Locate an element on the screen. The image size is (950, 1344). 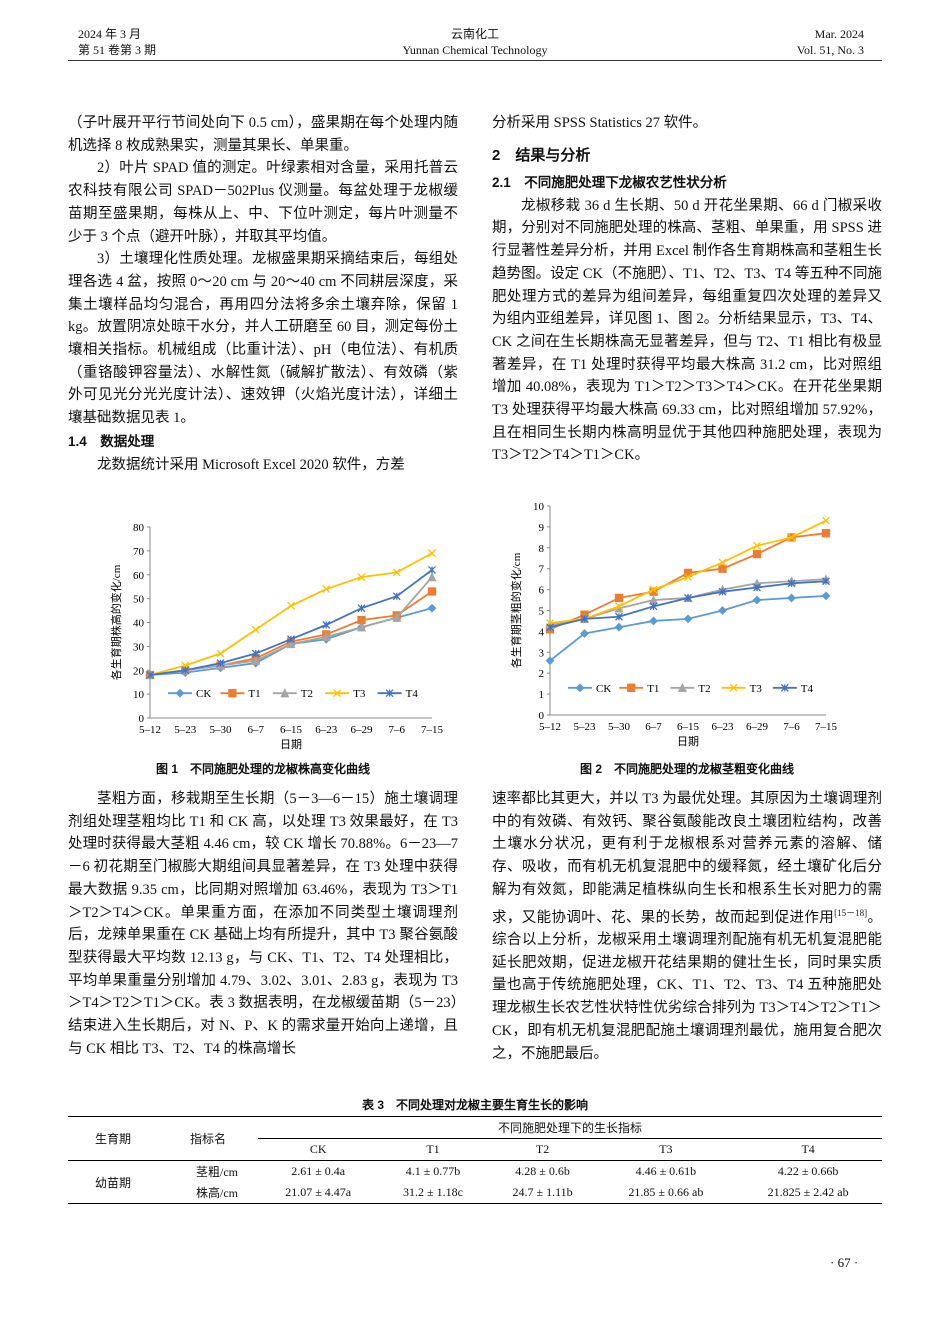
x-tick-label: 7–15 is located at coordinates (432, 730).